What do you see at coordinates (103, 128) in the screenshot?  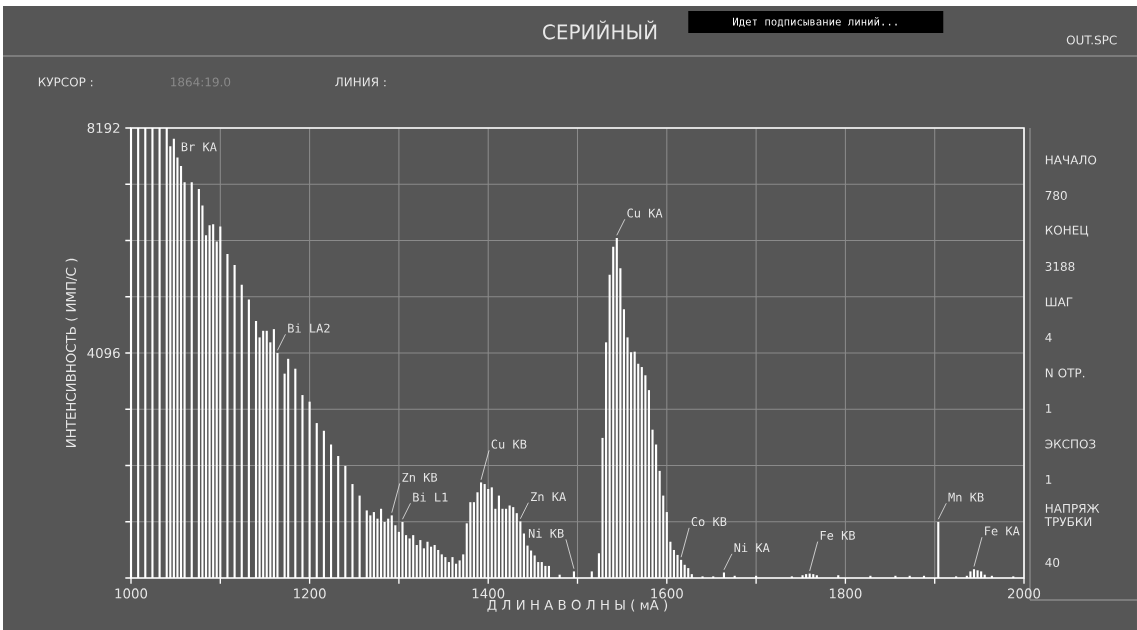 I see `y-tick-label: 8192` at bounding box center [103, 128].